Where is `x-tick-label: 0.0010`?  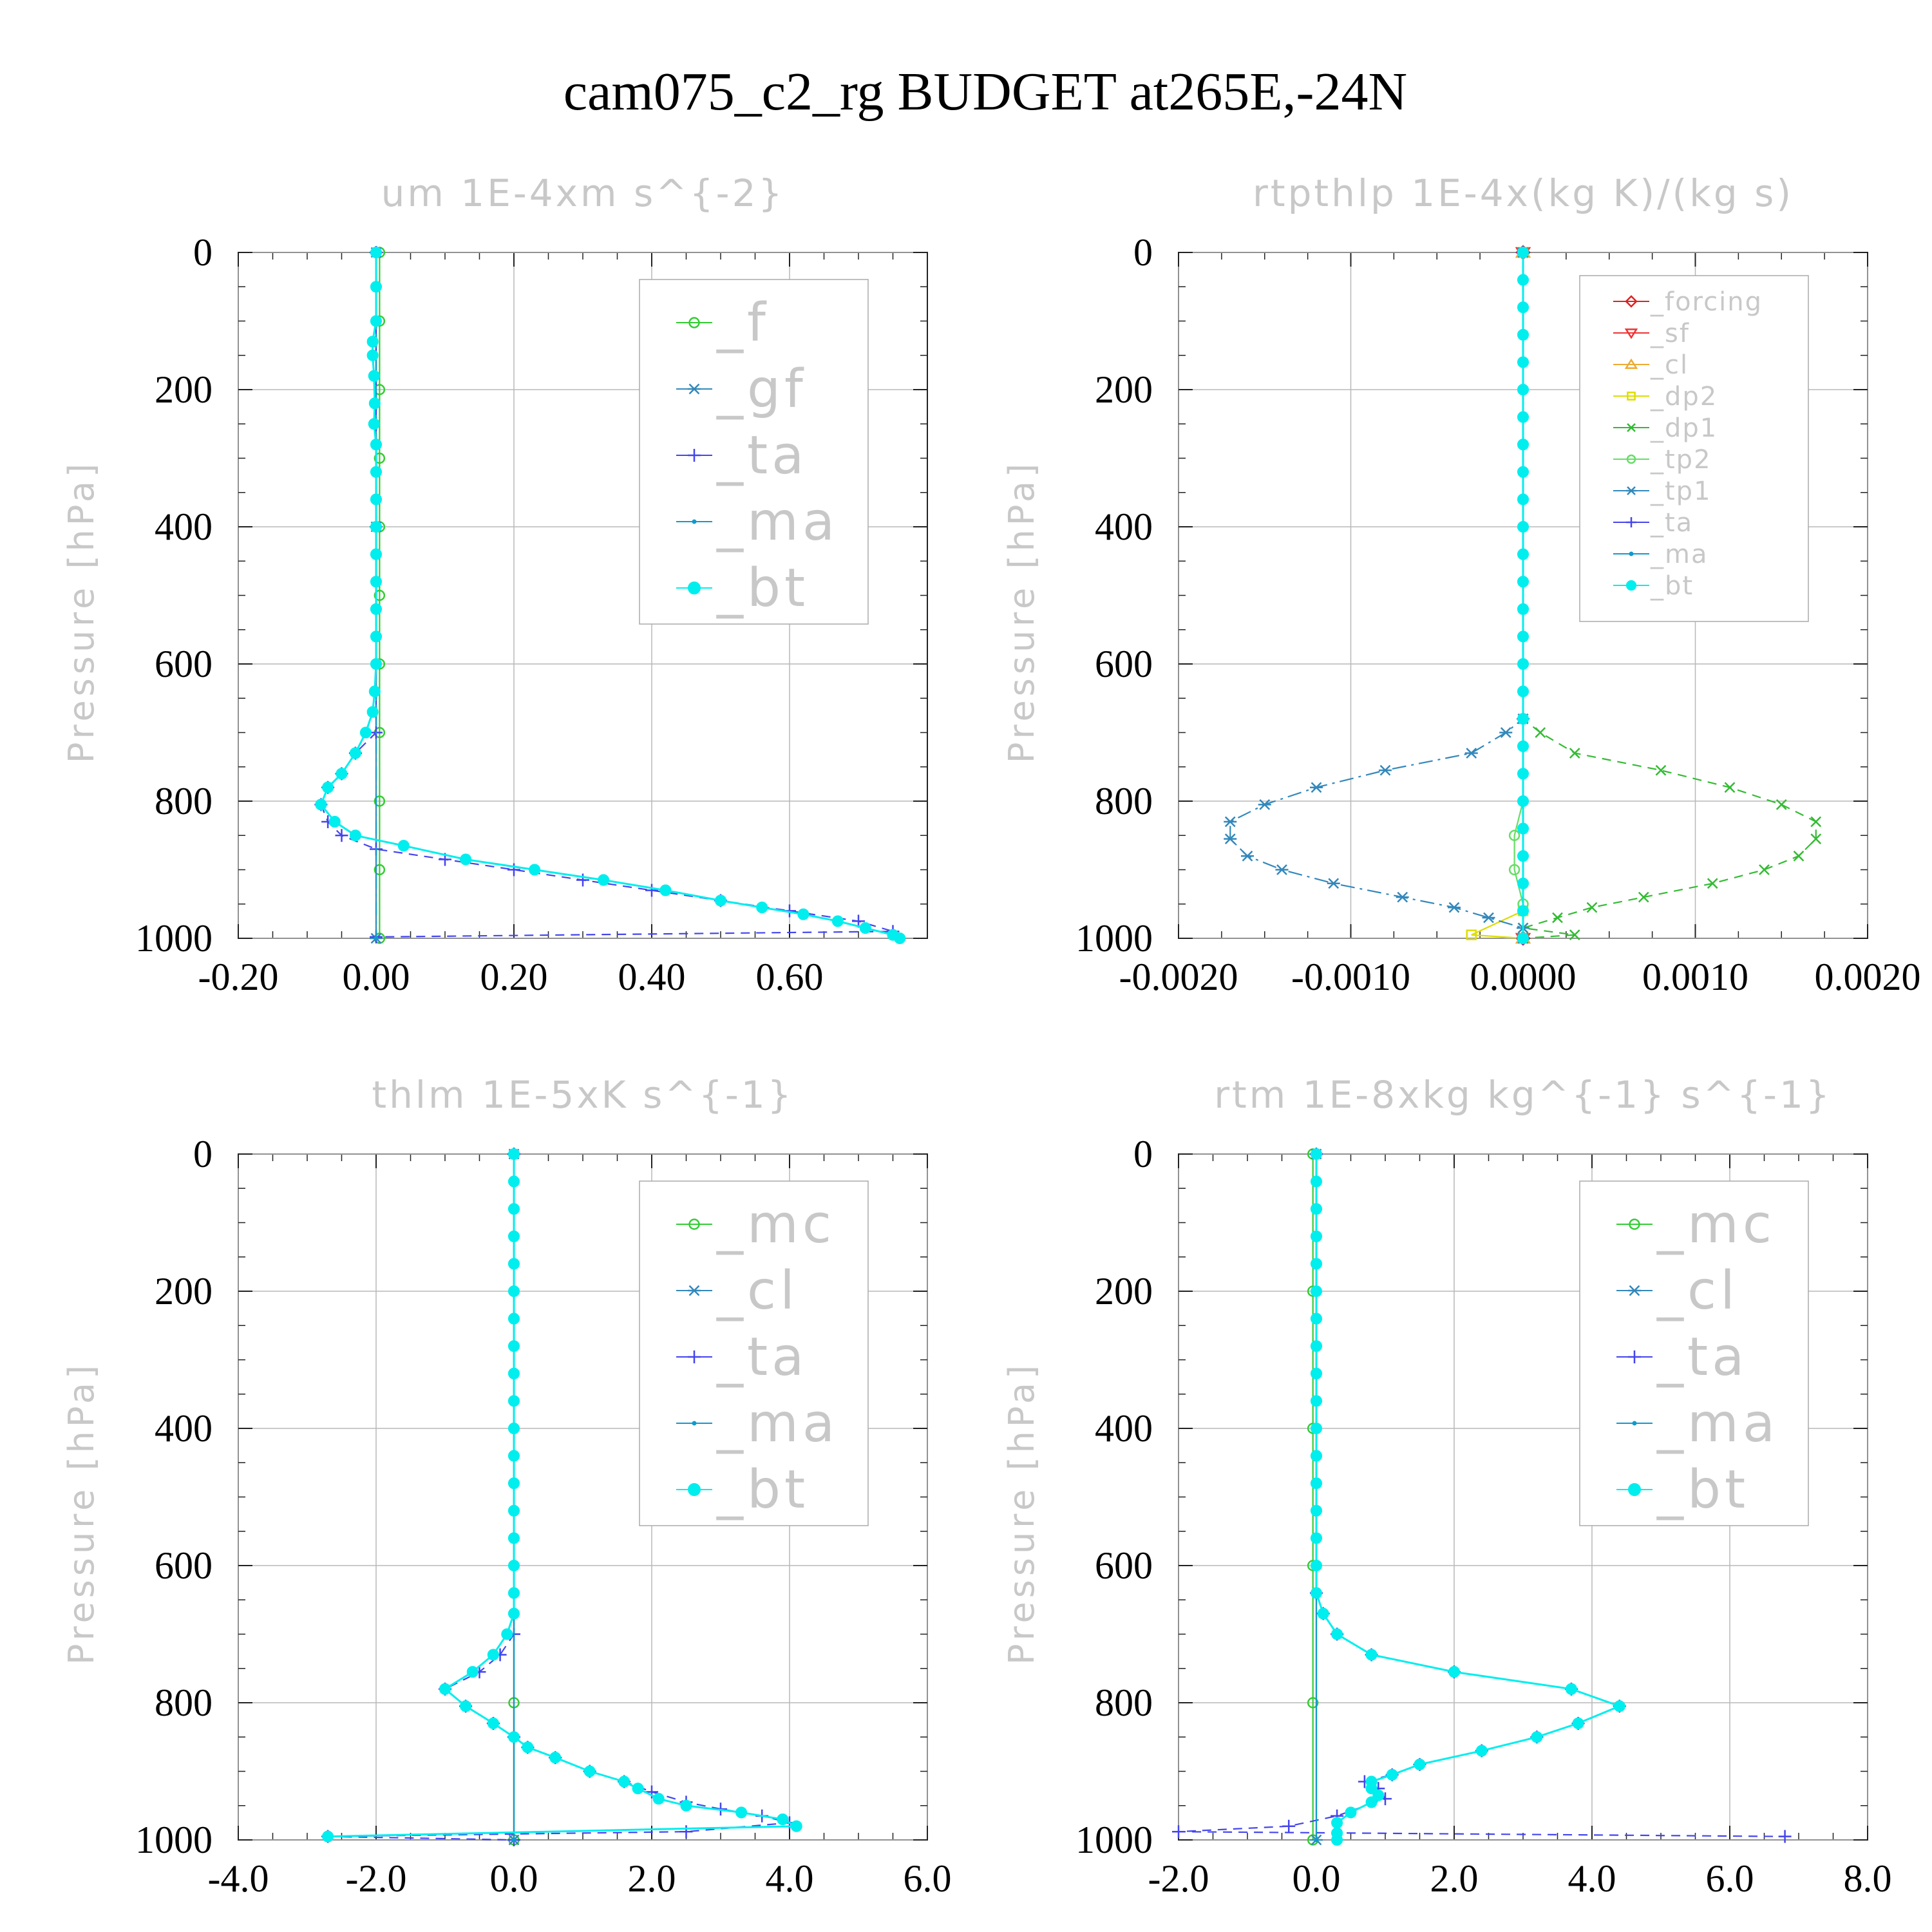
x-tick-label: 0.0010 is located at coordinates (1695, 977).